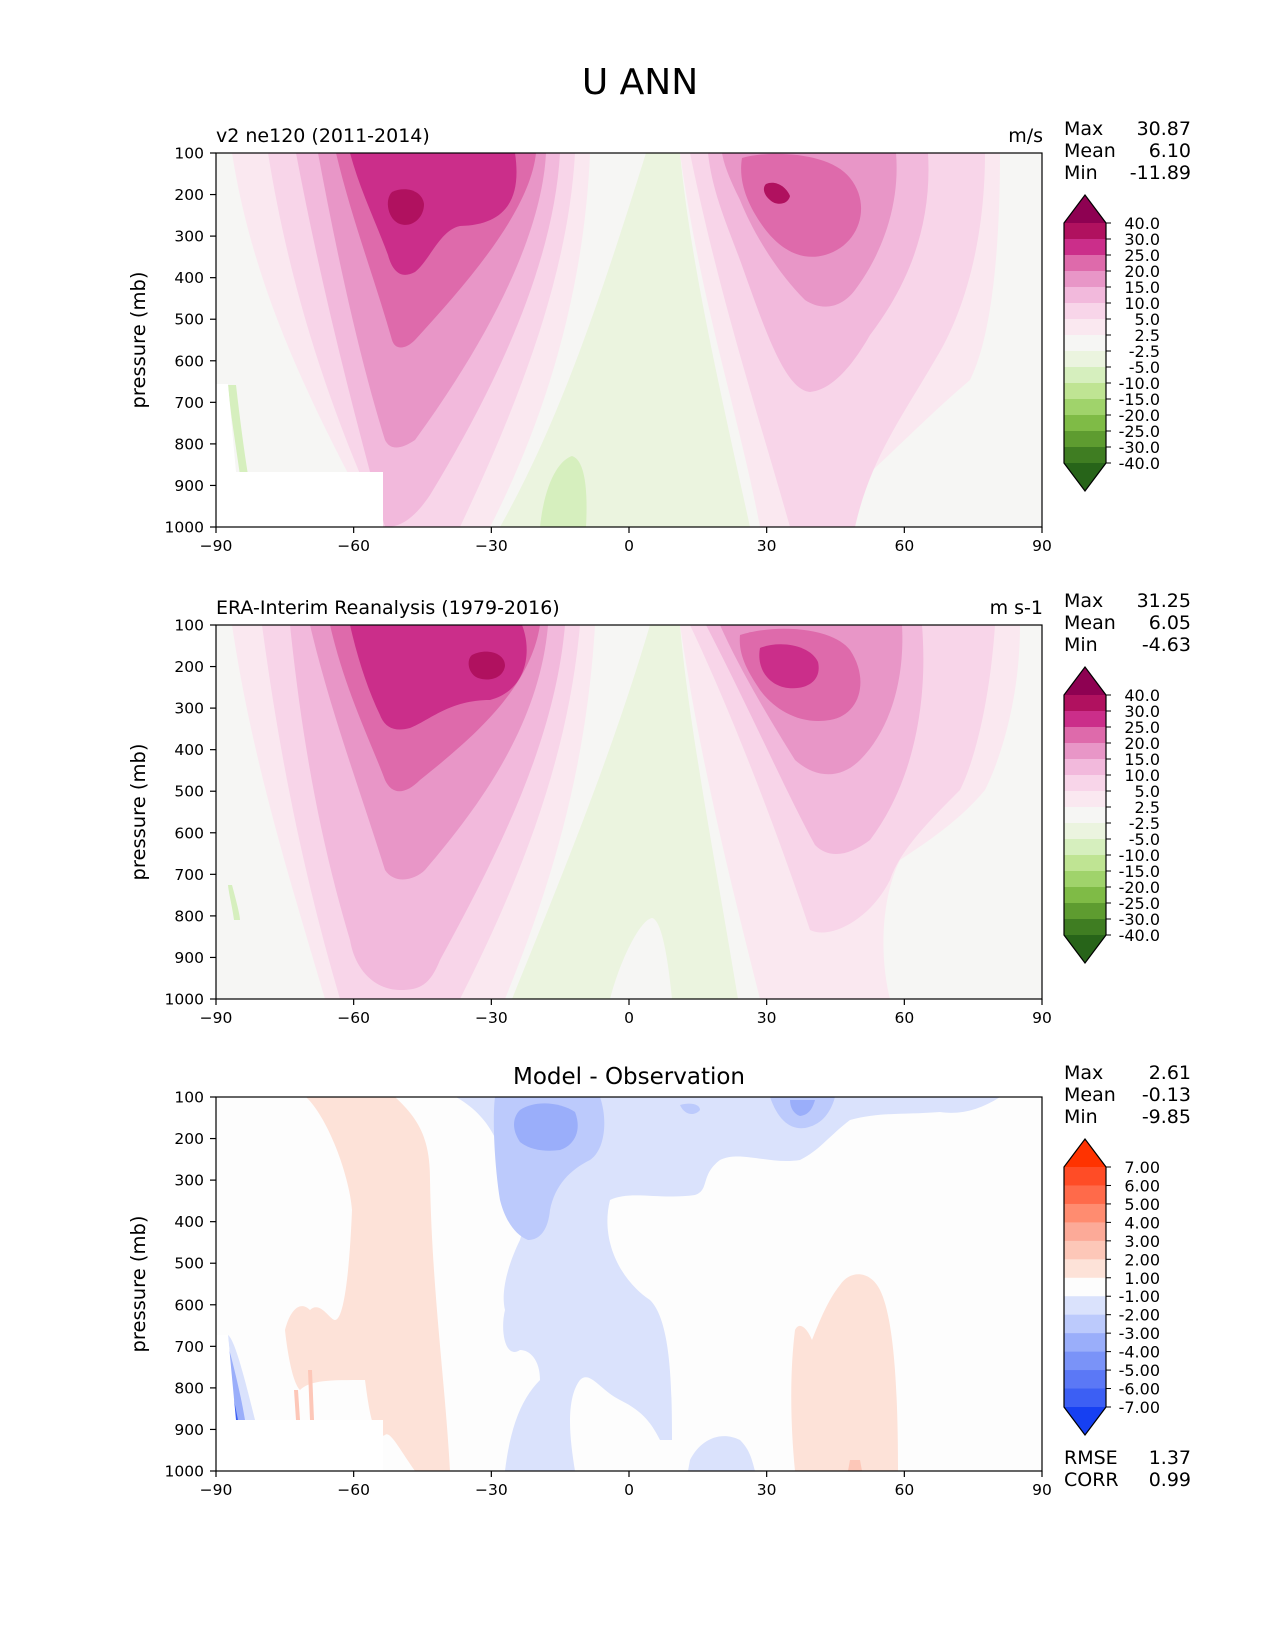 This screenshot has width=1275, height=1650. Describe the element at coordinates (1139, 1352) in the screenshot. I see `colorbar-label: -4.00` at that location.